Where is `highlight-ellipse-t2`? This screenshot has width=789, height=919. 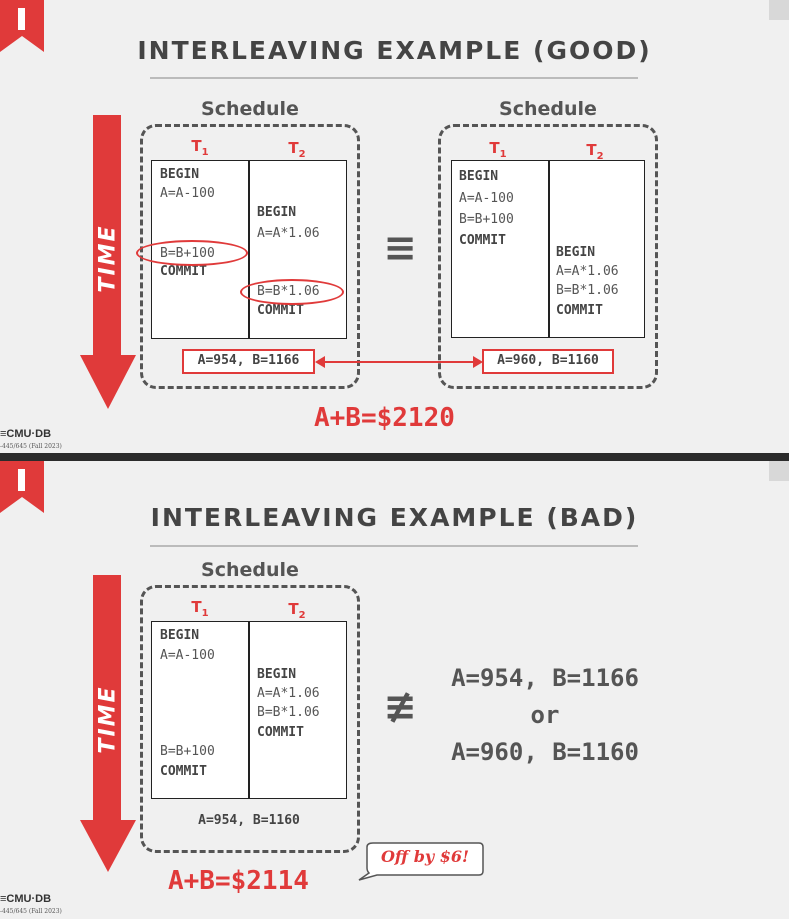 highlight-ellipse-t2 is located at coordinates (292, 292).